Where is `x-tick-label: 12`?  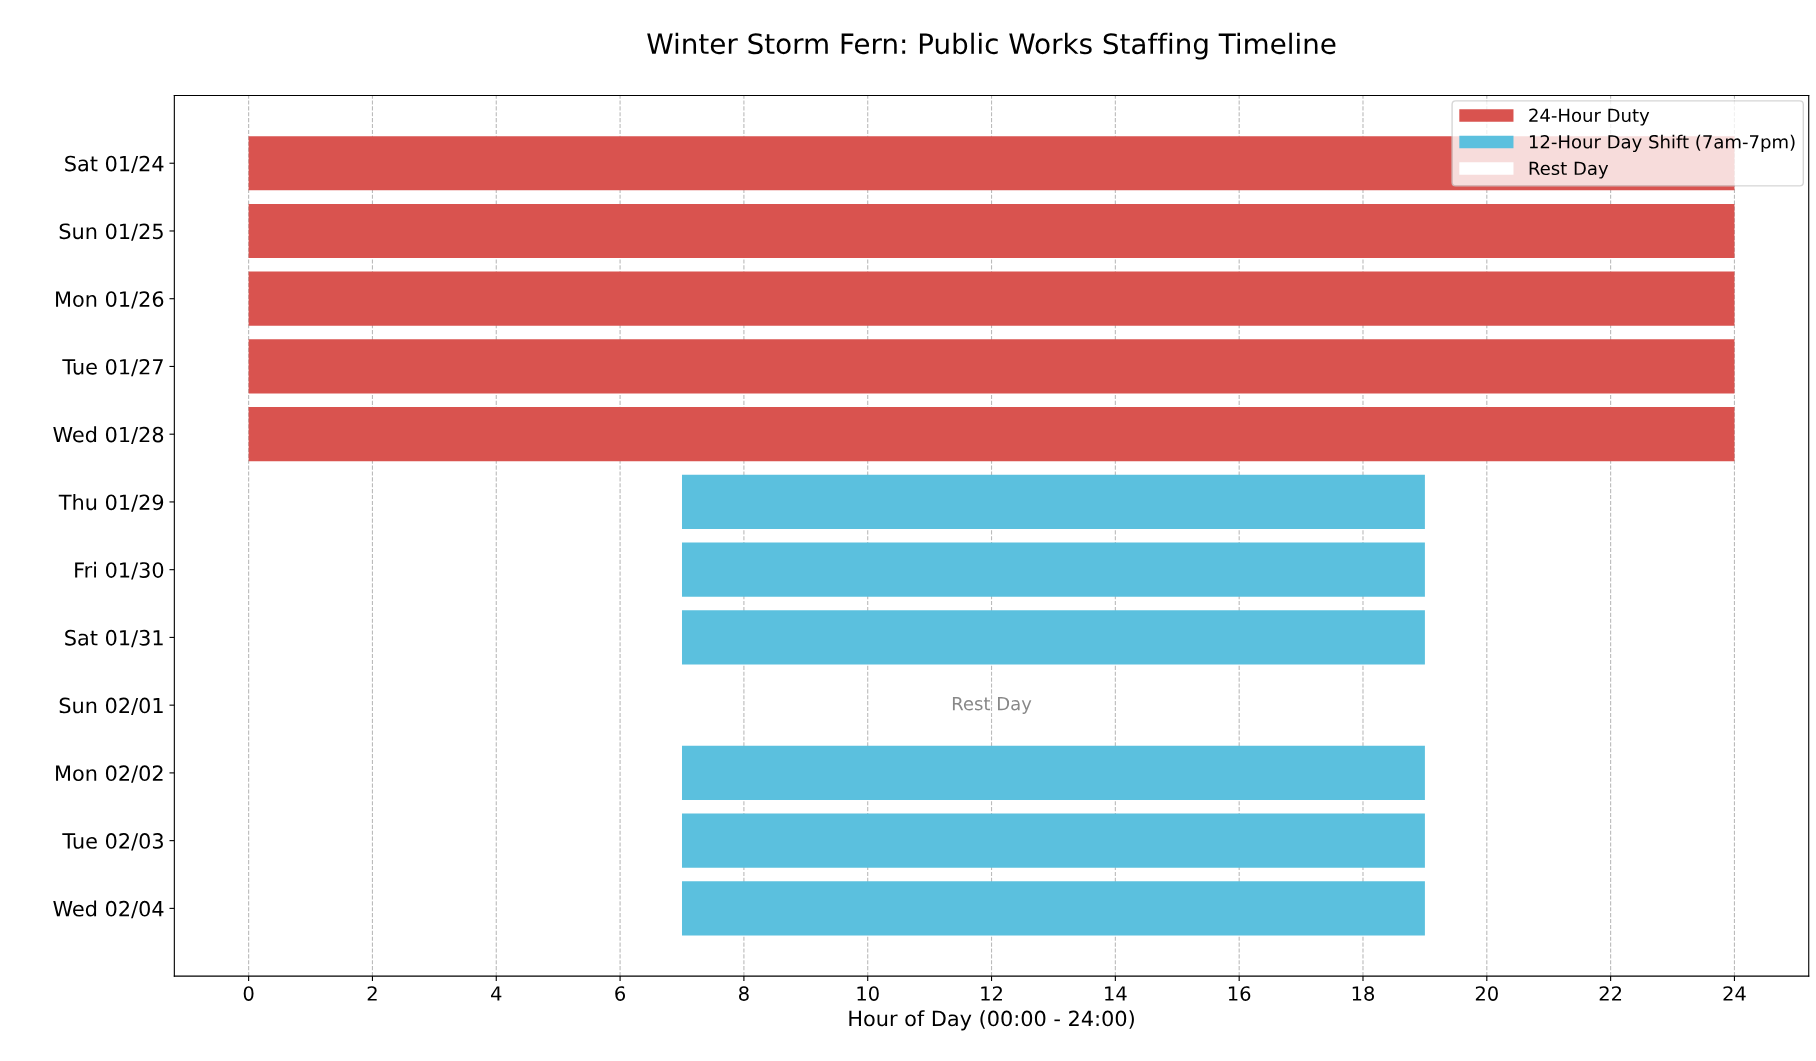
x-tick-label: 12 is located at coordinates (991, 993).